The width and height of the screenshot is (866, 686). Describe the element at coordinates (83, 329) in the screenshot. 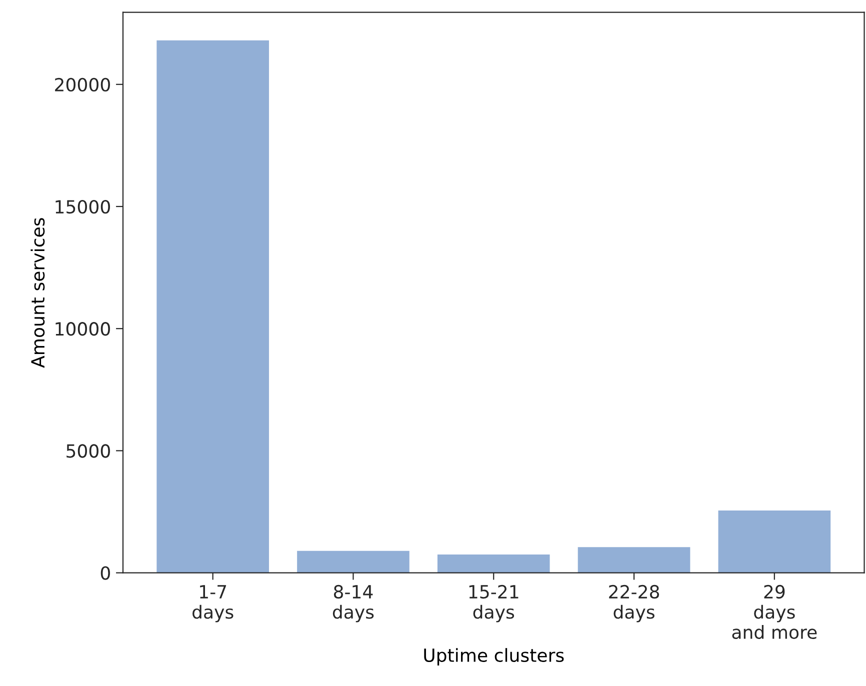

I see `y-tick-label: 10000` at that location.